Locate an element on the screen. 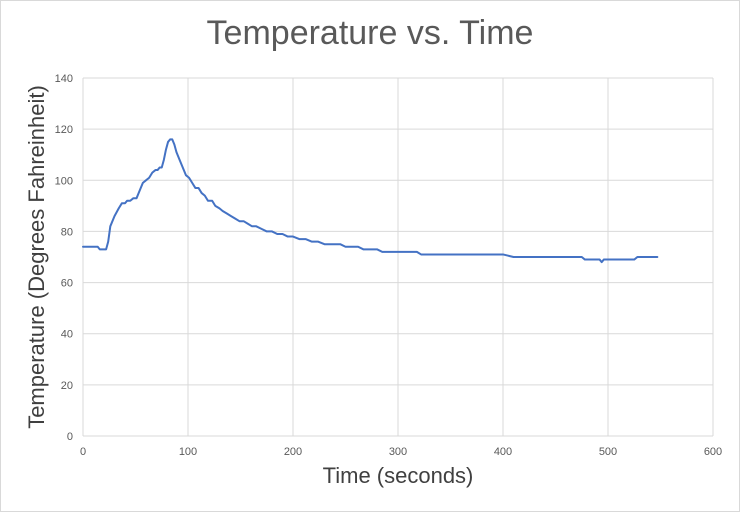 Image resolution: width=740 pixels, height=512 pixels. x-axis-label: Time (seconds) is located at coordinates (398, 475).